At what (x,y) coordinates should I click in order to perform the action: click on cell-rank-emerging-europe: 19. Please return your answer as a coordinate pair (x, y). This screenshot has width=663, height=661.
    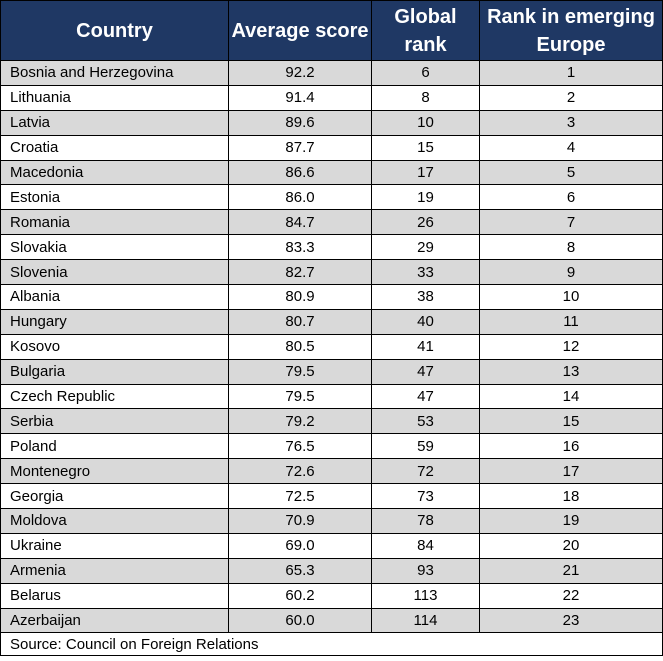
    Looking at the image, I should click on (571, 521).